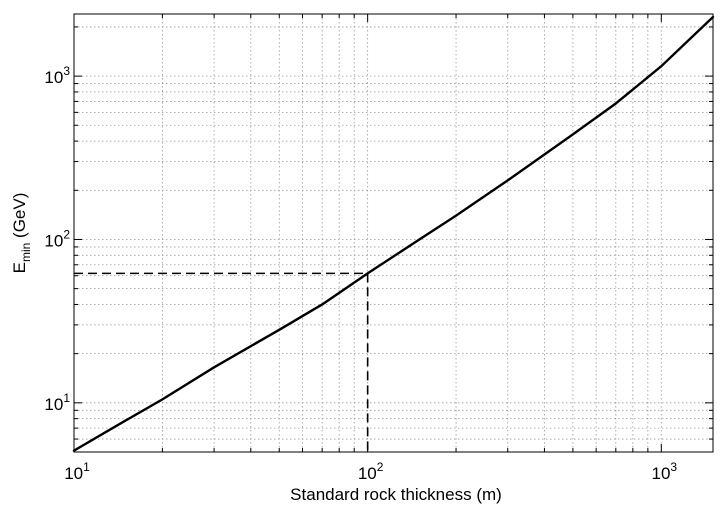 The width and height of the screenshot is (727, 512). I want to click on guide-layer, so click(221, 362).